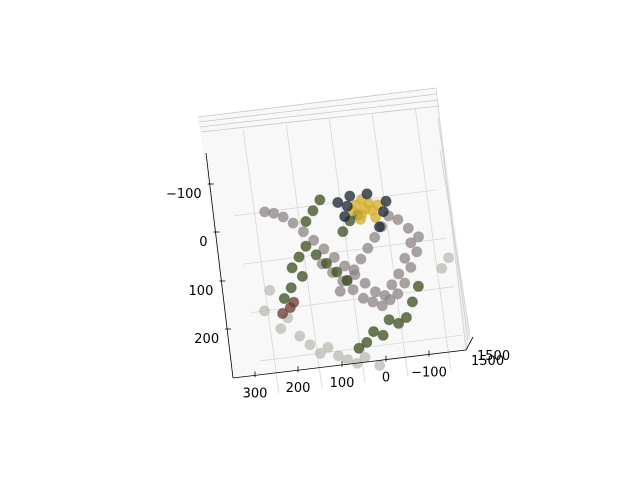 This screenshot has width=640, height=480. What do you see at coordinates (203, 242) in the screenshot?
I see `y-tick-label: 0` at bounding box center [203, 242].